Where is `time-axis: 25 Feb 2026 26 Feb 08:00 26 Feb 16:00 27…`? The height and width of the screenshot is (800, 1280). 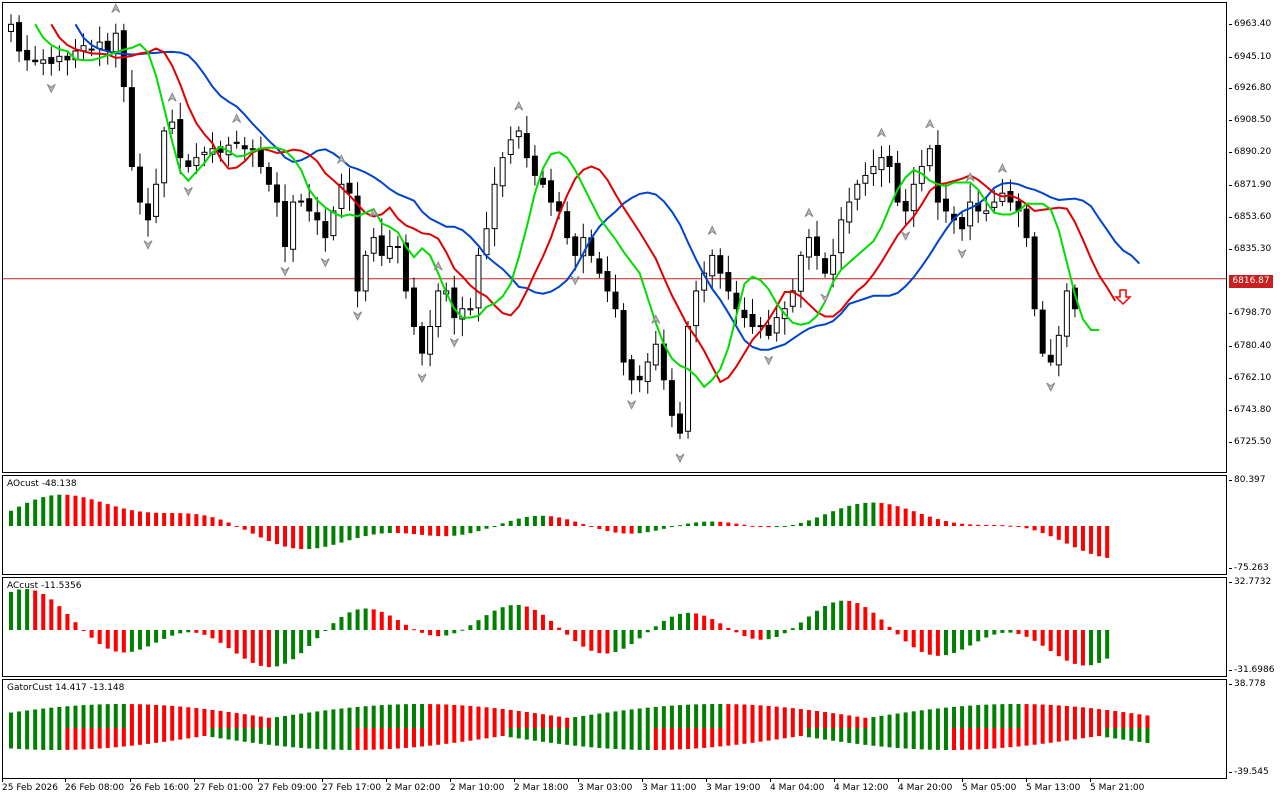
time-axis: 25 Feb 2026 26 Feb 08:00 26 Feb 16:00 27… is located at coordinates (640, 789).